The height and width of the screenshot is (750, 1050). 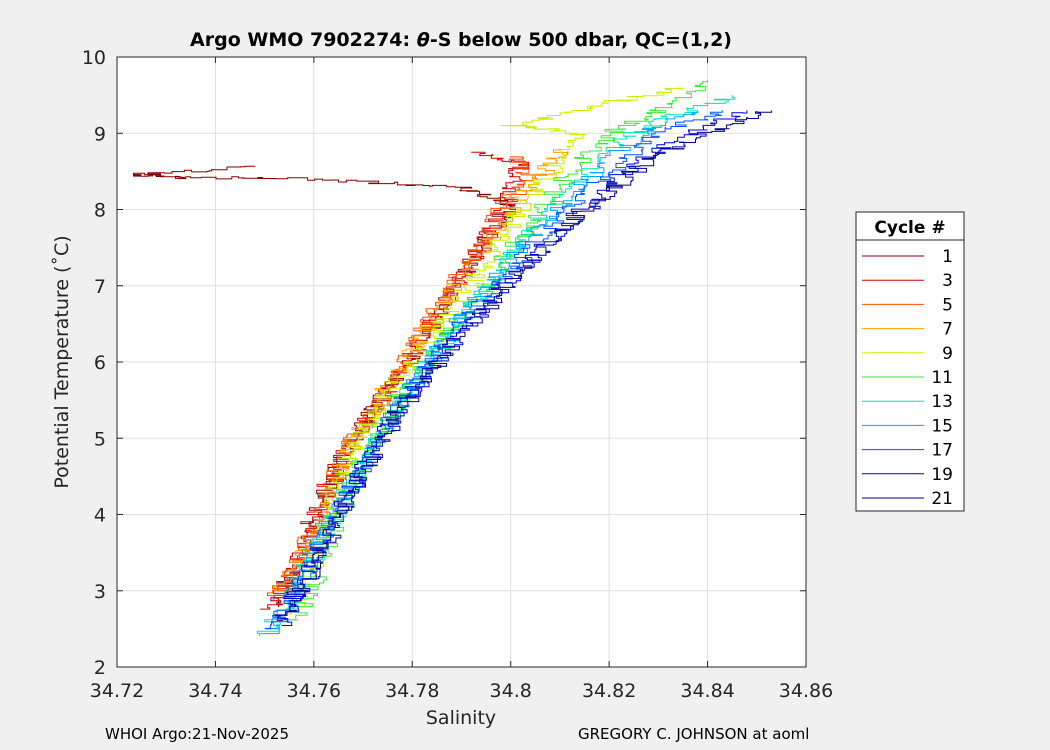 What do you see at coordinates (609, 691) in the screenshot?
I see `x-tick-label: 34.82` at bounding box center [609, 691].